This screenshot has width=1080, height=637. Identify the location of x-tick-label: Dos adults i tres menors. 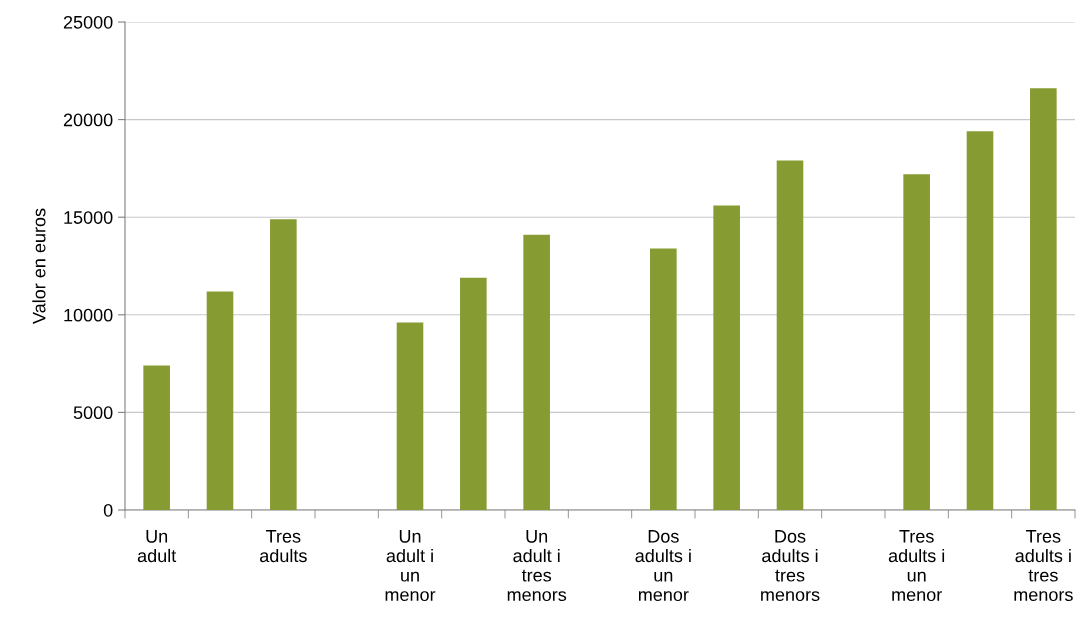
(790, 566).